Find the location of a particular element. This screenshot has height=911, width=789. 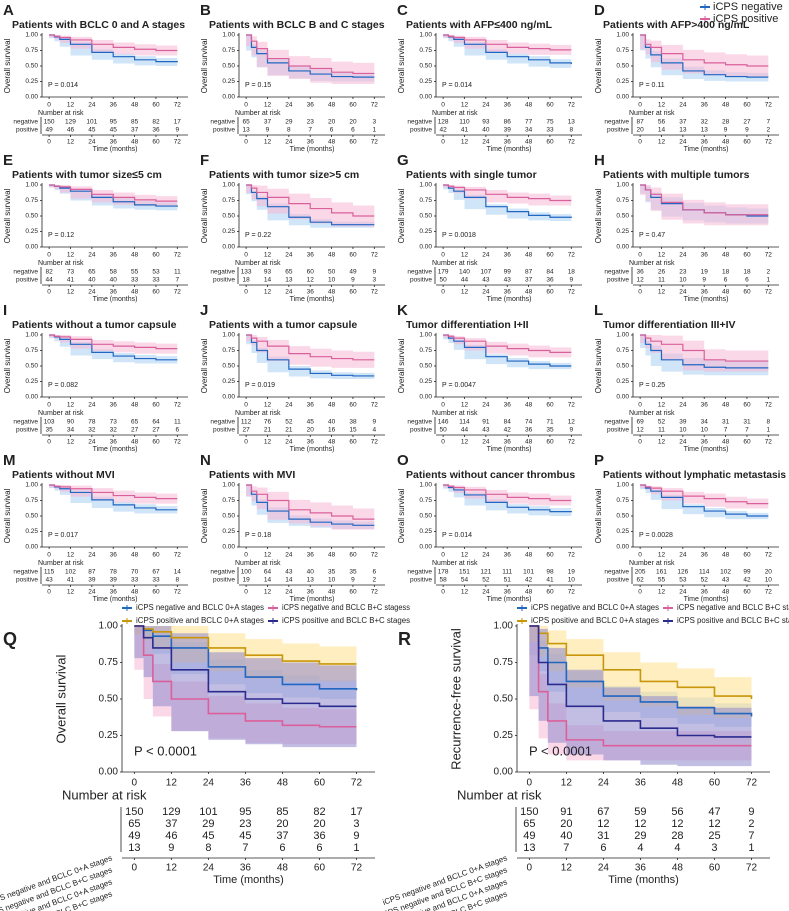

risk-count: 150 is located at coordinates (49, 122).